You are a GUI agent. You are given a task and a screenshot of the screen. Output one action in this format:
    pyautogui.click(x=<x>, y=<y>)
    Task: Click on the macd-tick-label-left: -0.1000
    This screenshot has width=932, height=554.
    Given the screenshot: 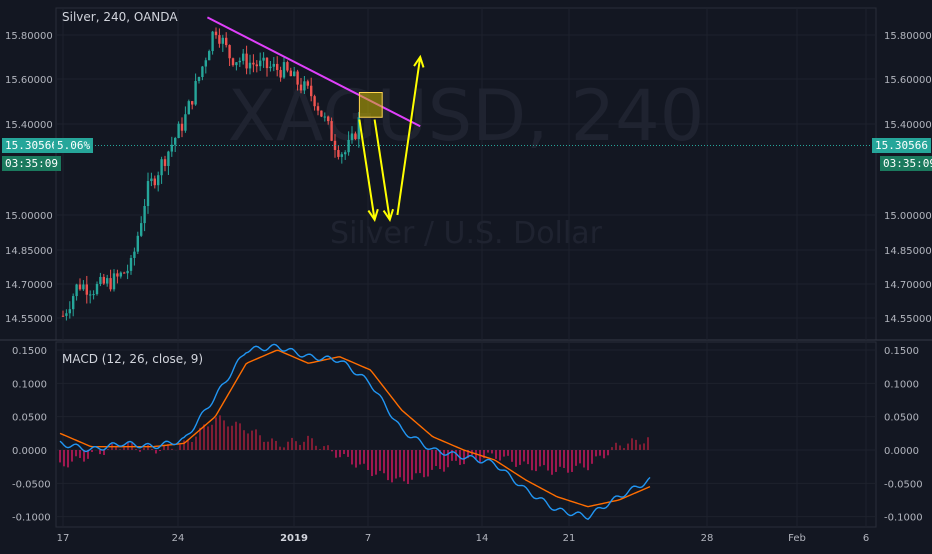 What is the action you would take?
    pyautogui.click(x=31, y=518)
    